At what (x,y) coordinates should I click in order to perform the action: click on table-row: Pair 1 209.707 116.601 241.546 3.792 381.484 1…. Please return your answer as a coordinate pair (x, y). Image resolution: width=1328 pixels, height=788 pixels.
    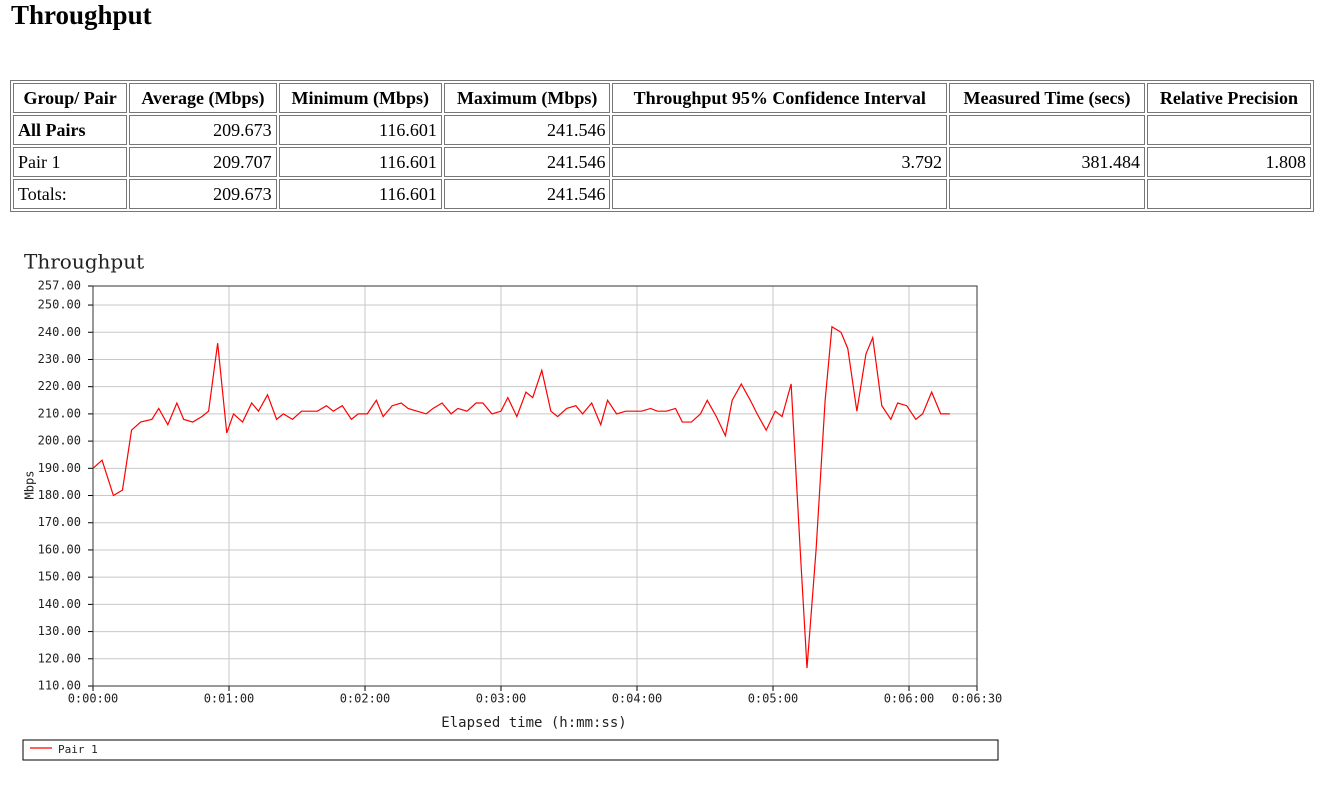
    Looking at the image, I should click on (662, 162).